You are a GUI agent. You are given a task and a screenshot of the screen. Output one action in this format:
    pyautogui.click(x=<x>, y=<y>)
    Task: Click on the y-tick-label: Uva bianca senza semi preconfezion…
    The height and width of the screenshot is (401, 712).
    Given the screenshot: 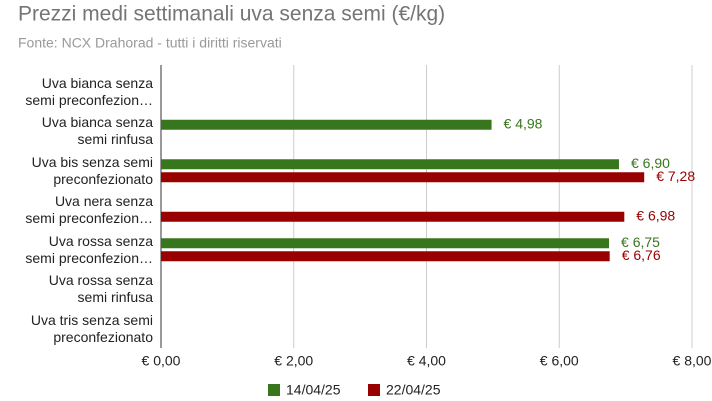 What is the action you would take?
    pyautogui.click(x=89, y=91)
    